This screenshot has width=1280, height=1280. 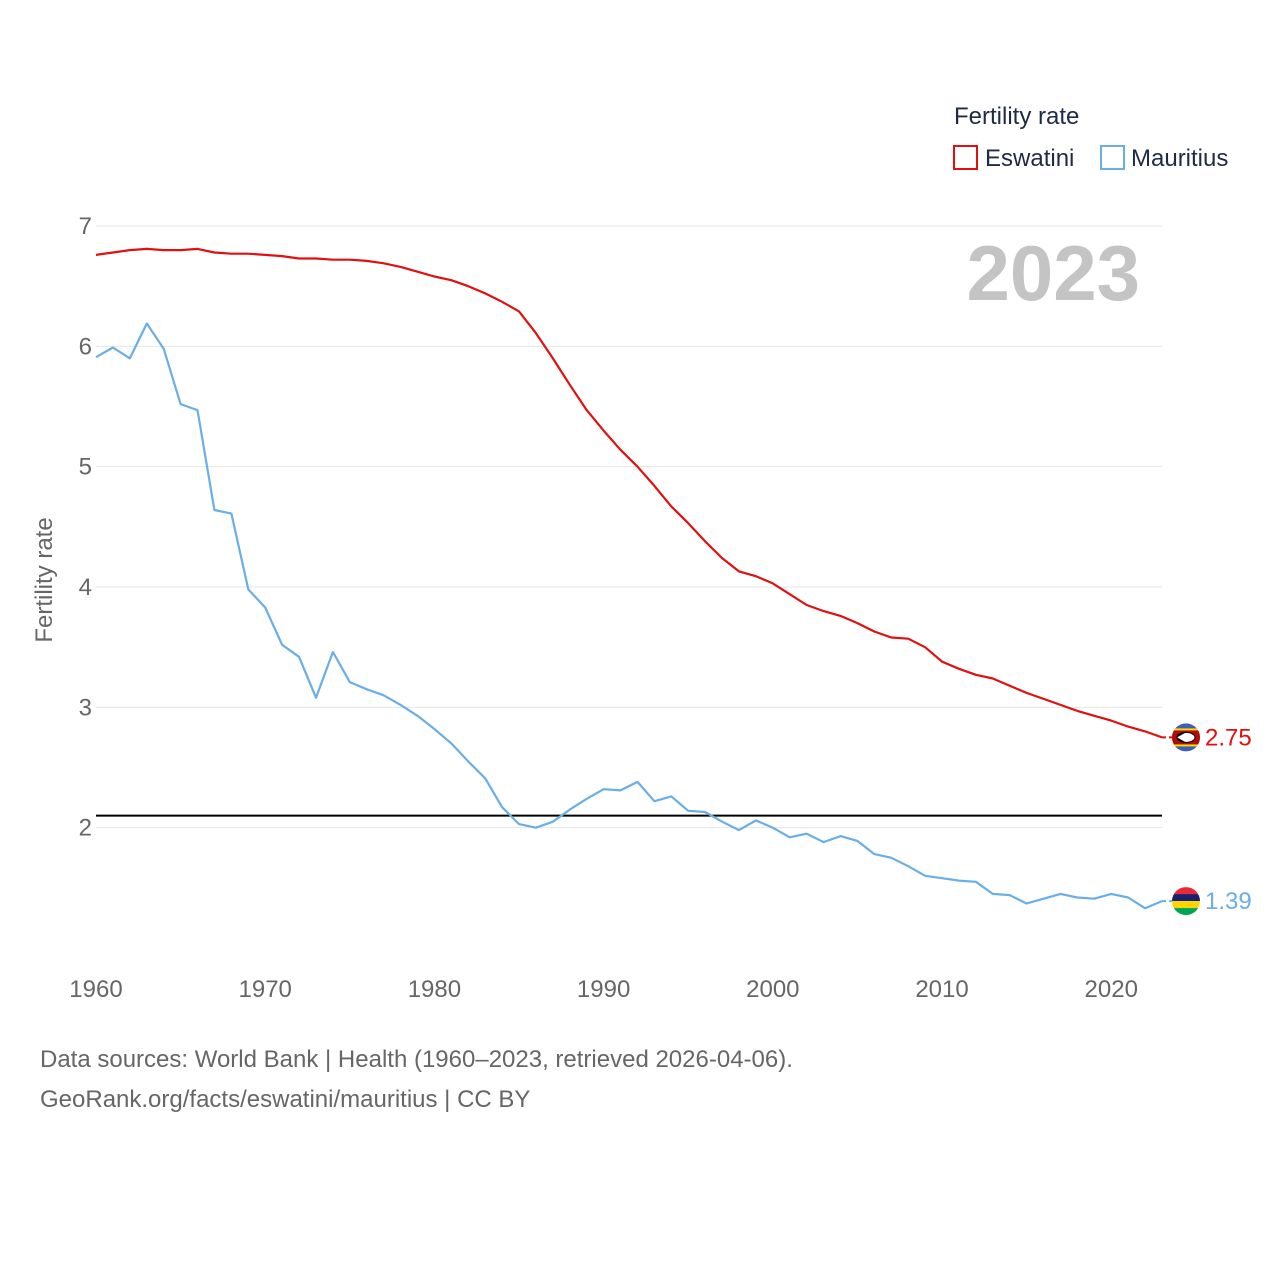 What do you see at coordinates (1112, 157) in the screenshot?
I see `legend-swatch-mauritius` at bounding box center [1112, 157].